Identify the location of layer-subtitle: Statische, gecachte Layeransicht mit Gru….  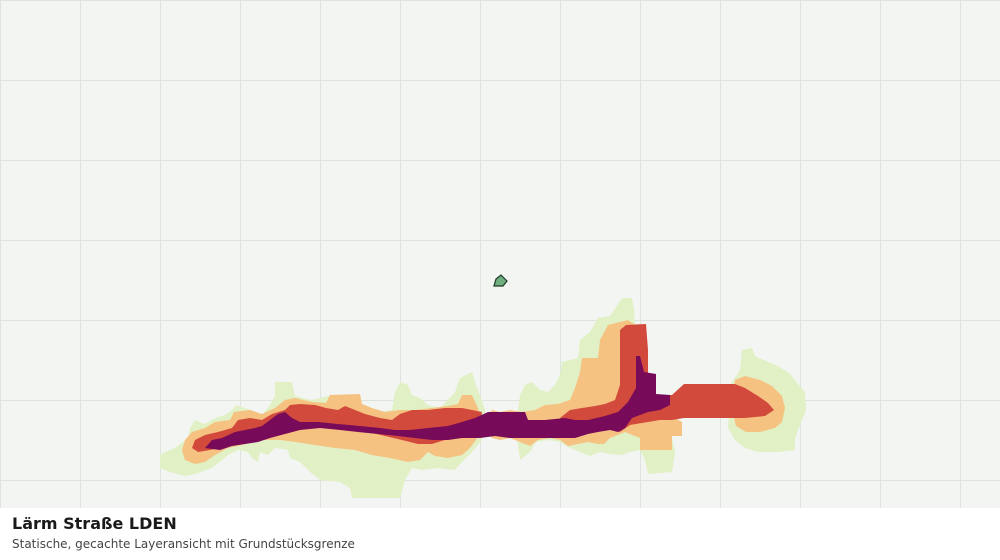
(183, 544).